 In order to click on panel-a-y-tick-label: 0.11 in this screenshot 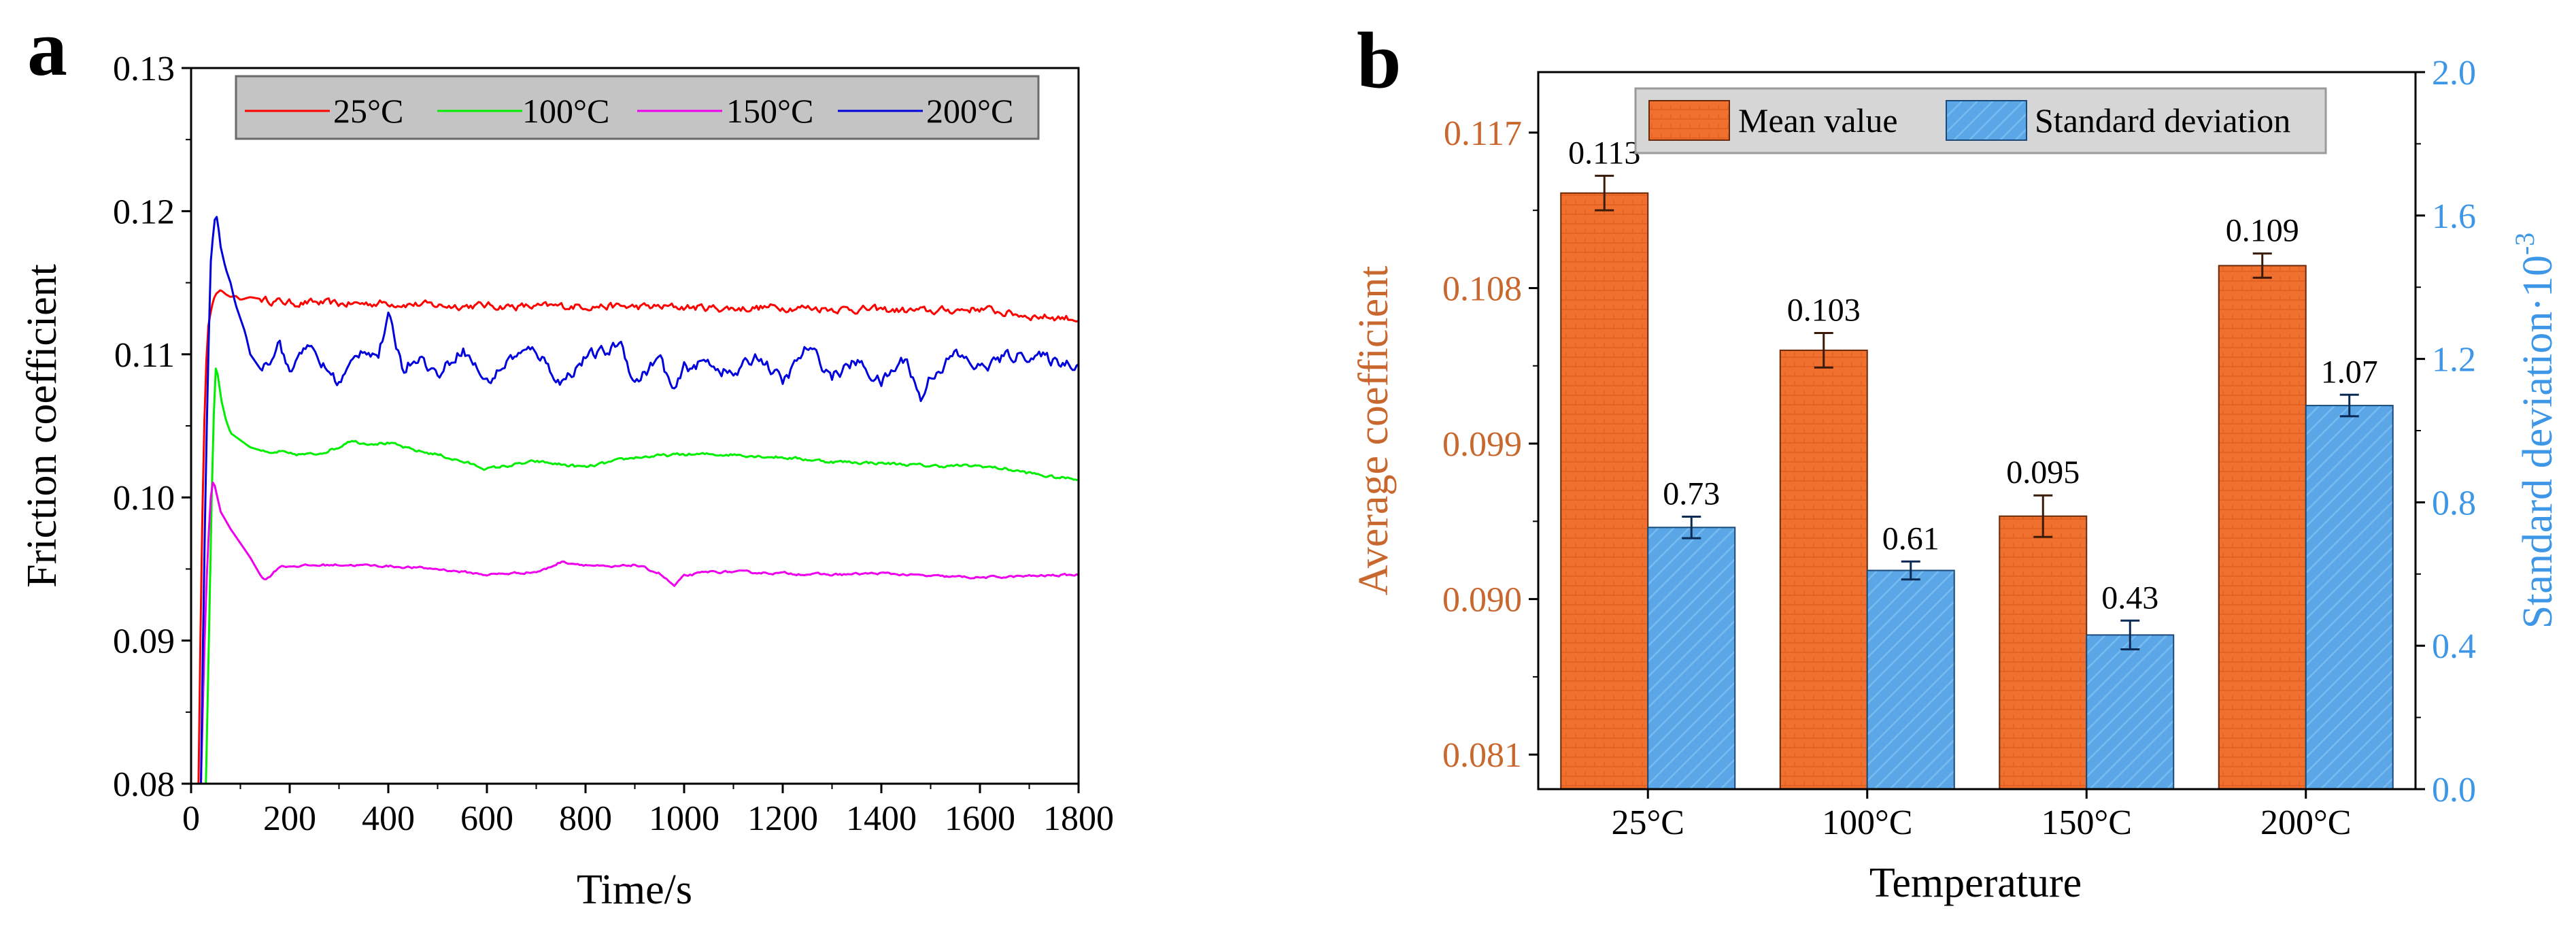, I will do `click(144, 355)`.